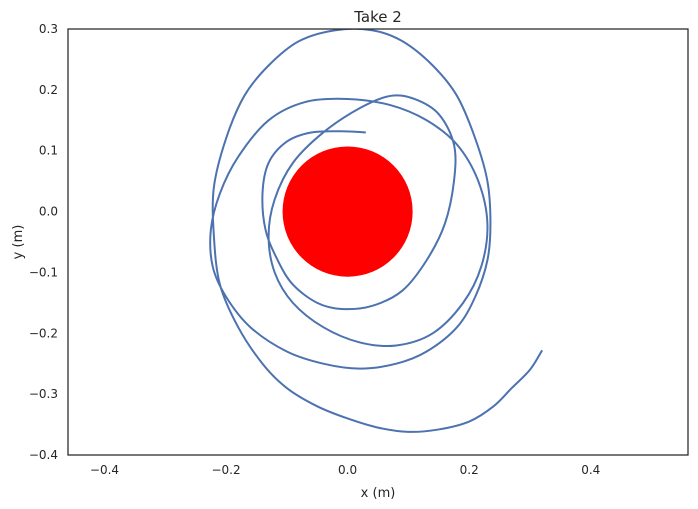  I want to click on x-axis-label: x (m), so click(378, 493).